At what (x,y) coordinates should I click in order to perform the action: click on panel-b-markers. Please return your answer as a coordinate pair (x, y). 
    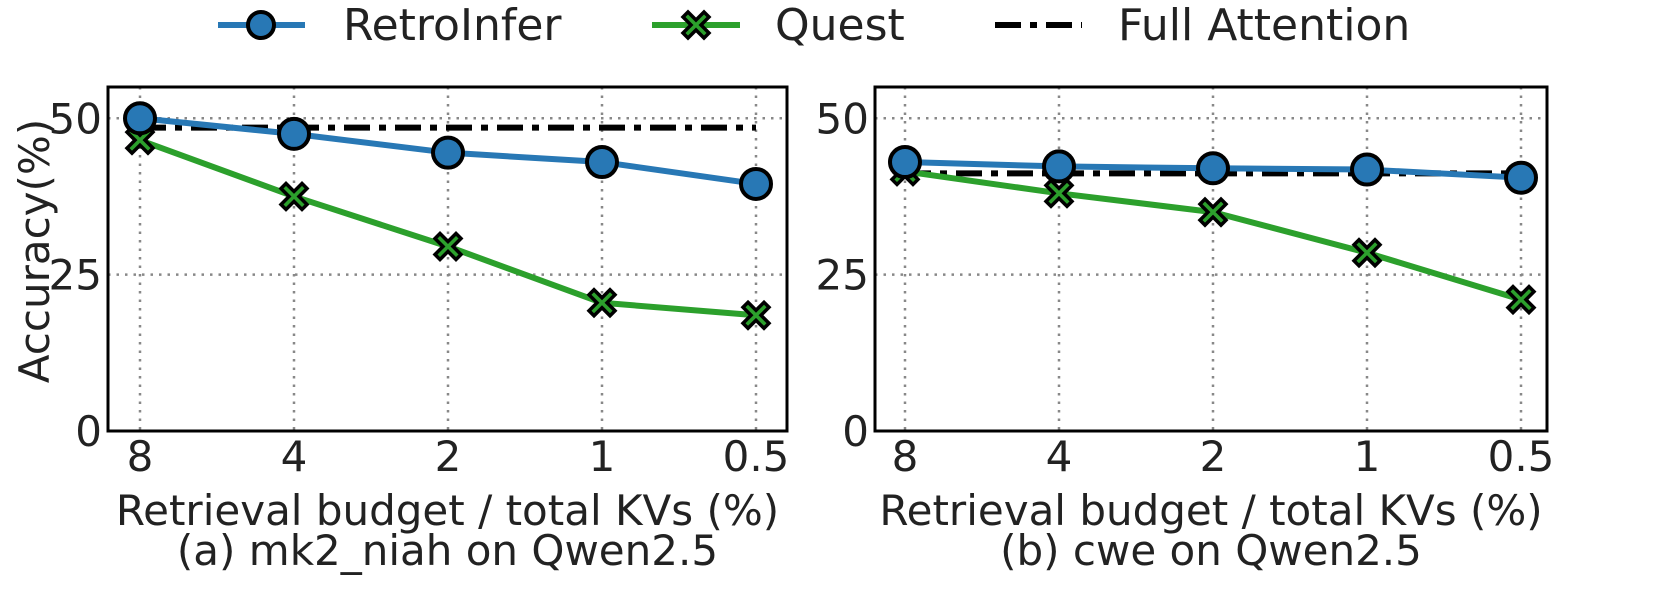
    Looking at the image, I should click on (1213, 230).